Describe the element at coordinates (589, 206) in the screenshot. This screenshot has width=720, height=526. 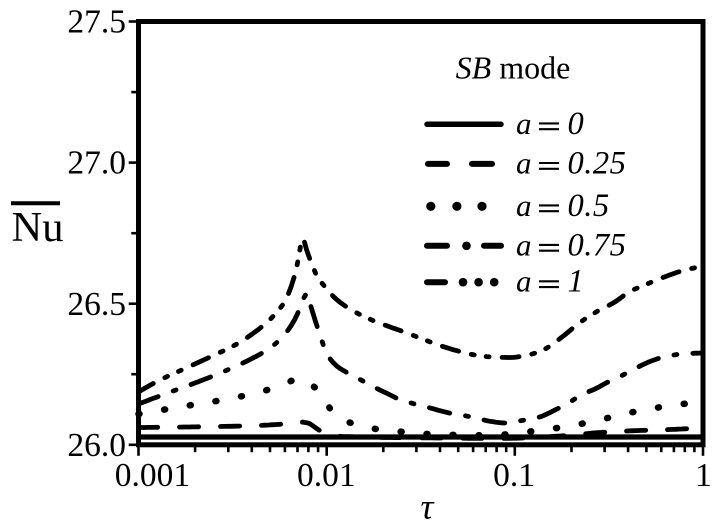
I see `svg-text: 0.5` at that location.